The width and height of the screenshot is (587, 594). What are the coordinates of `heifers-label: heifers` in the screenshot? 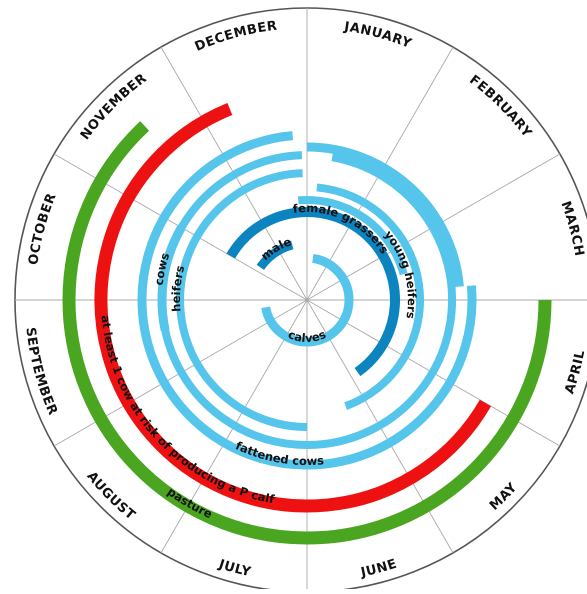 It's located at (178, 288).